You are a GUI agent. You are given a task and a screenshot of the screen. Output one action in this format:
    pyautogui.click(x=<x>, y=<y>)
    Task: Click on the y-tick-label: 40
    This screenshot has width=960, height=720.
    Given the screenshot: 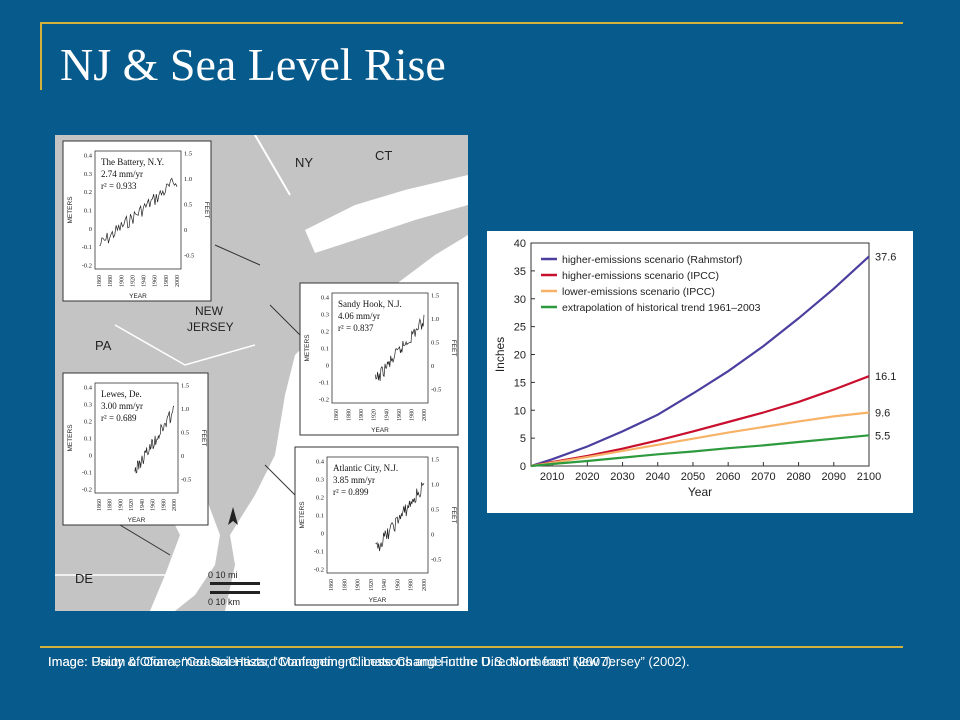 What is the action you would take?
    pyautogui.click(x=520, y=244)
    